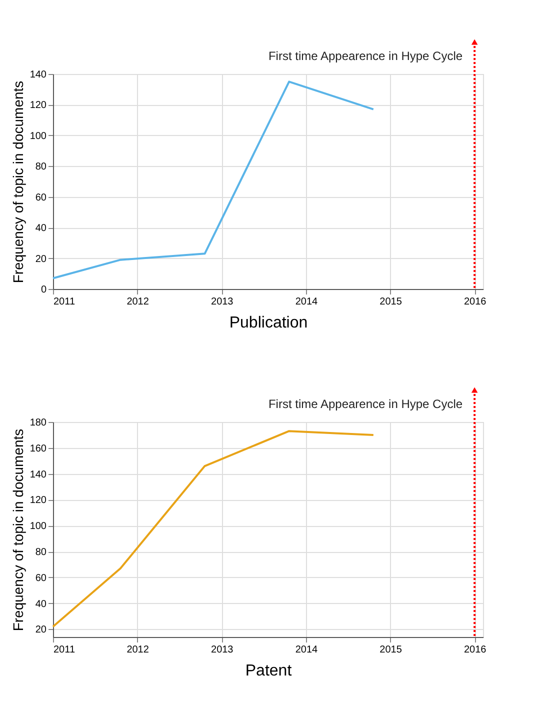 The width and height of the screenshot is (540, 710). What do you see at coordinates (38, 448) in the screenshot?
I see `y-tick-label: 160` at bounding box center [38, 448].